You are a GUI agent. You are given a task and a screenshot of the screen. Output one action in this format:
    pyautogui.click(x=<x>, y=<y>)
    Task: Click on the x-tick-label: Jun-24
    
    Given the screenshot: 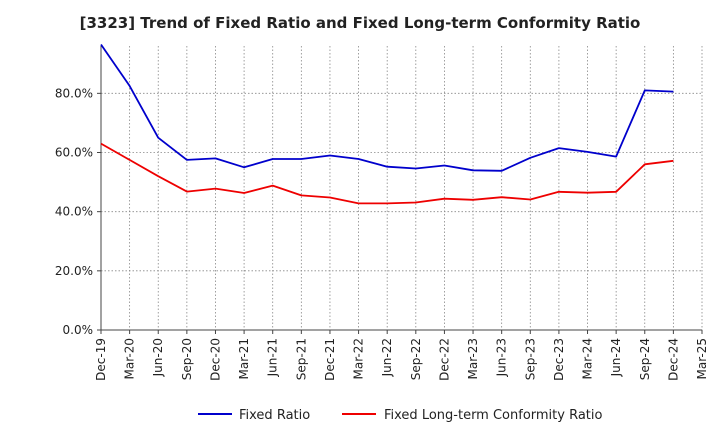 What is the action you would take?
    pyautogui.click(x=616, y=357)
    